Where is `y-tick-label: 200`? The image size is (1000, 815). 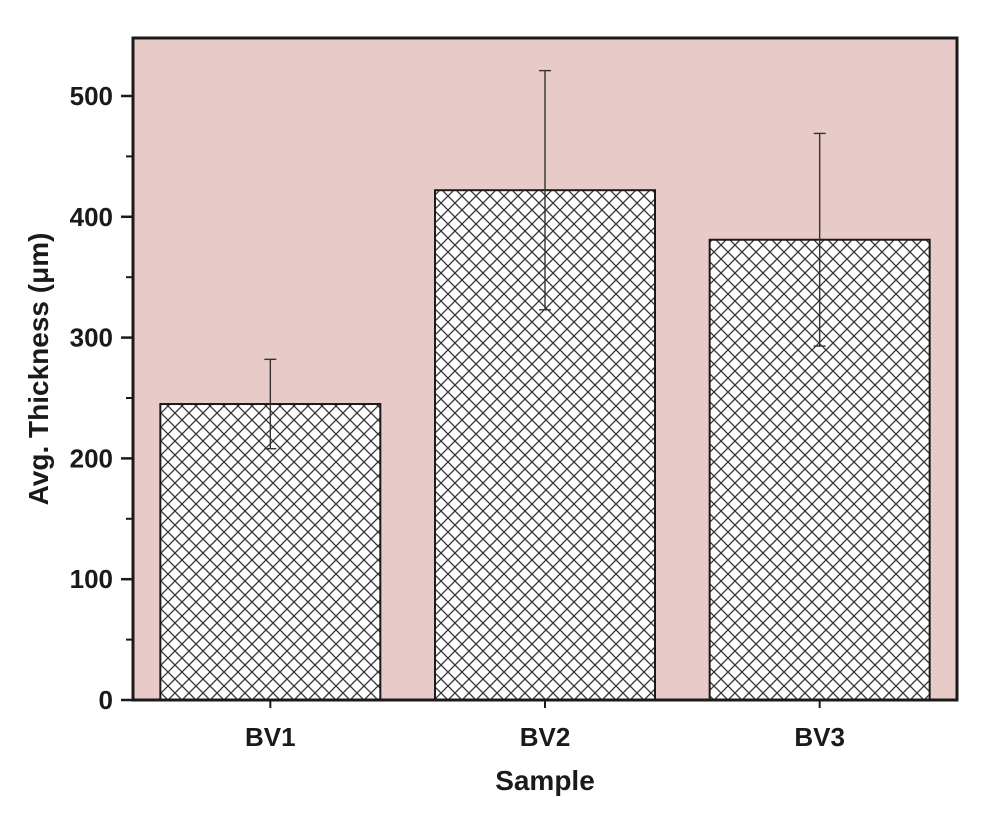
y-tick-label: 200 is located at coordinates (91, 458).